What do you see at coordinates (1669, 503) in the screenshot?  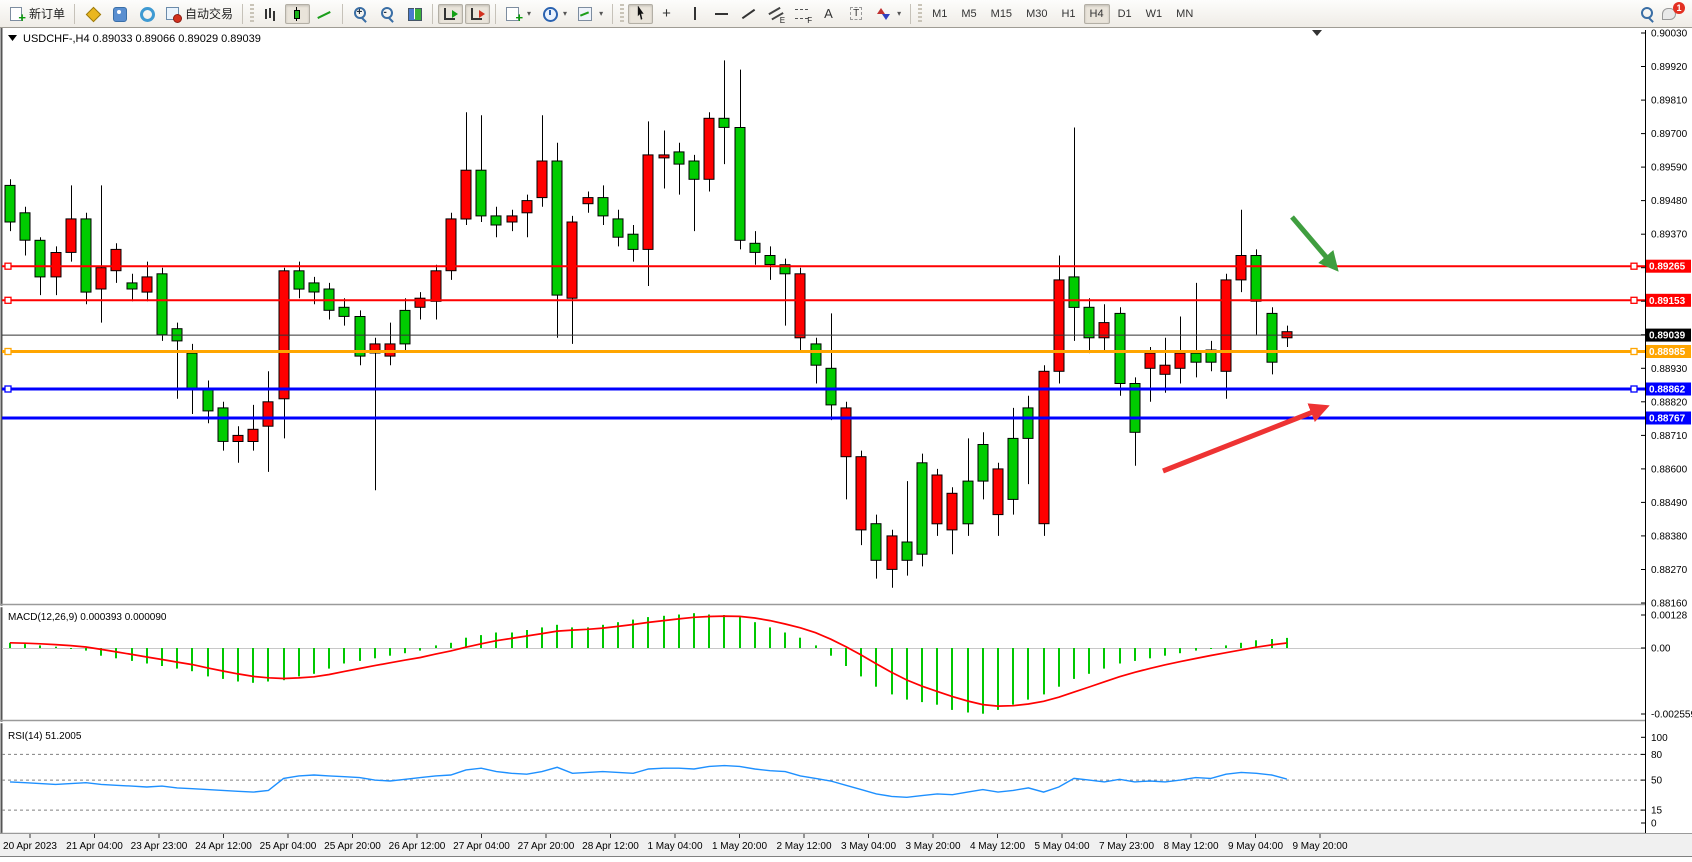 I see `price-tick-label: 0.88490` at bounding box center [1669, 503].